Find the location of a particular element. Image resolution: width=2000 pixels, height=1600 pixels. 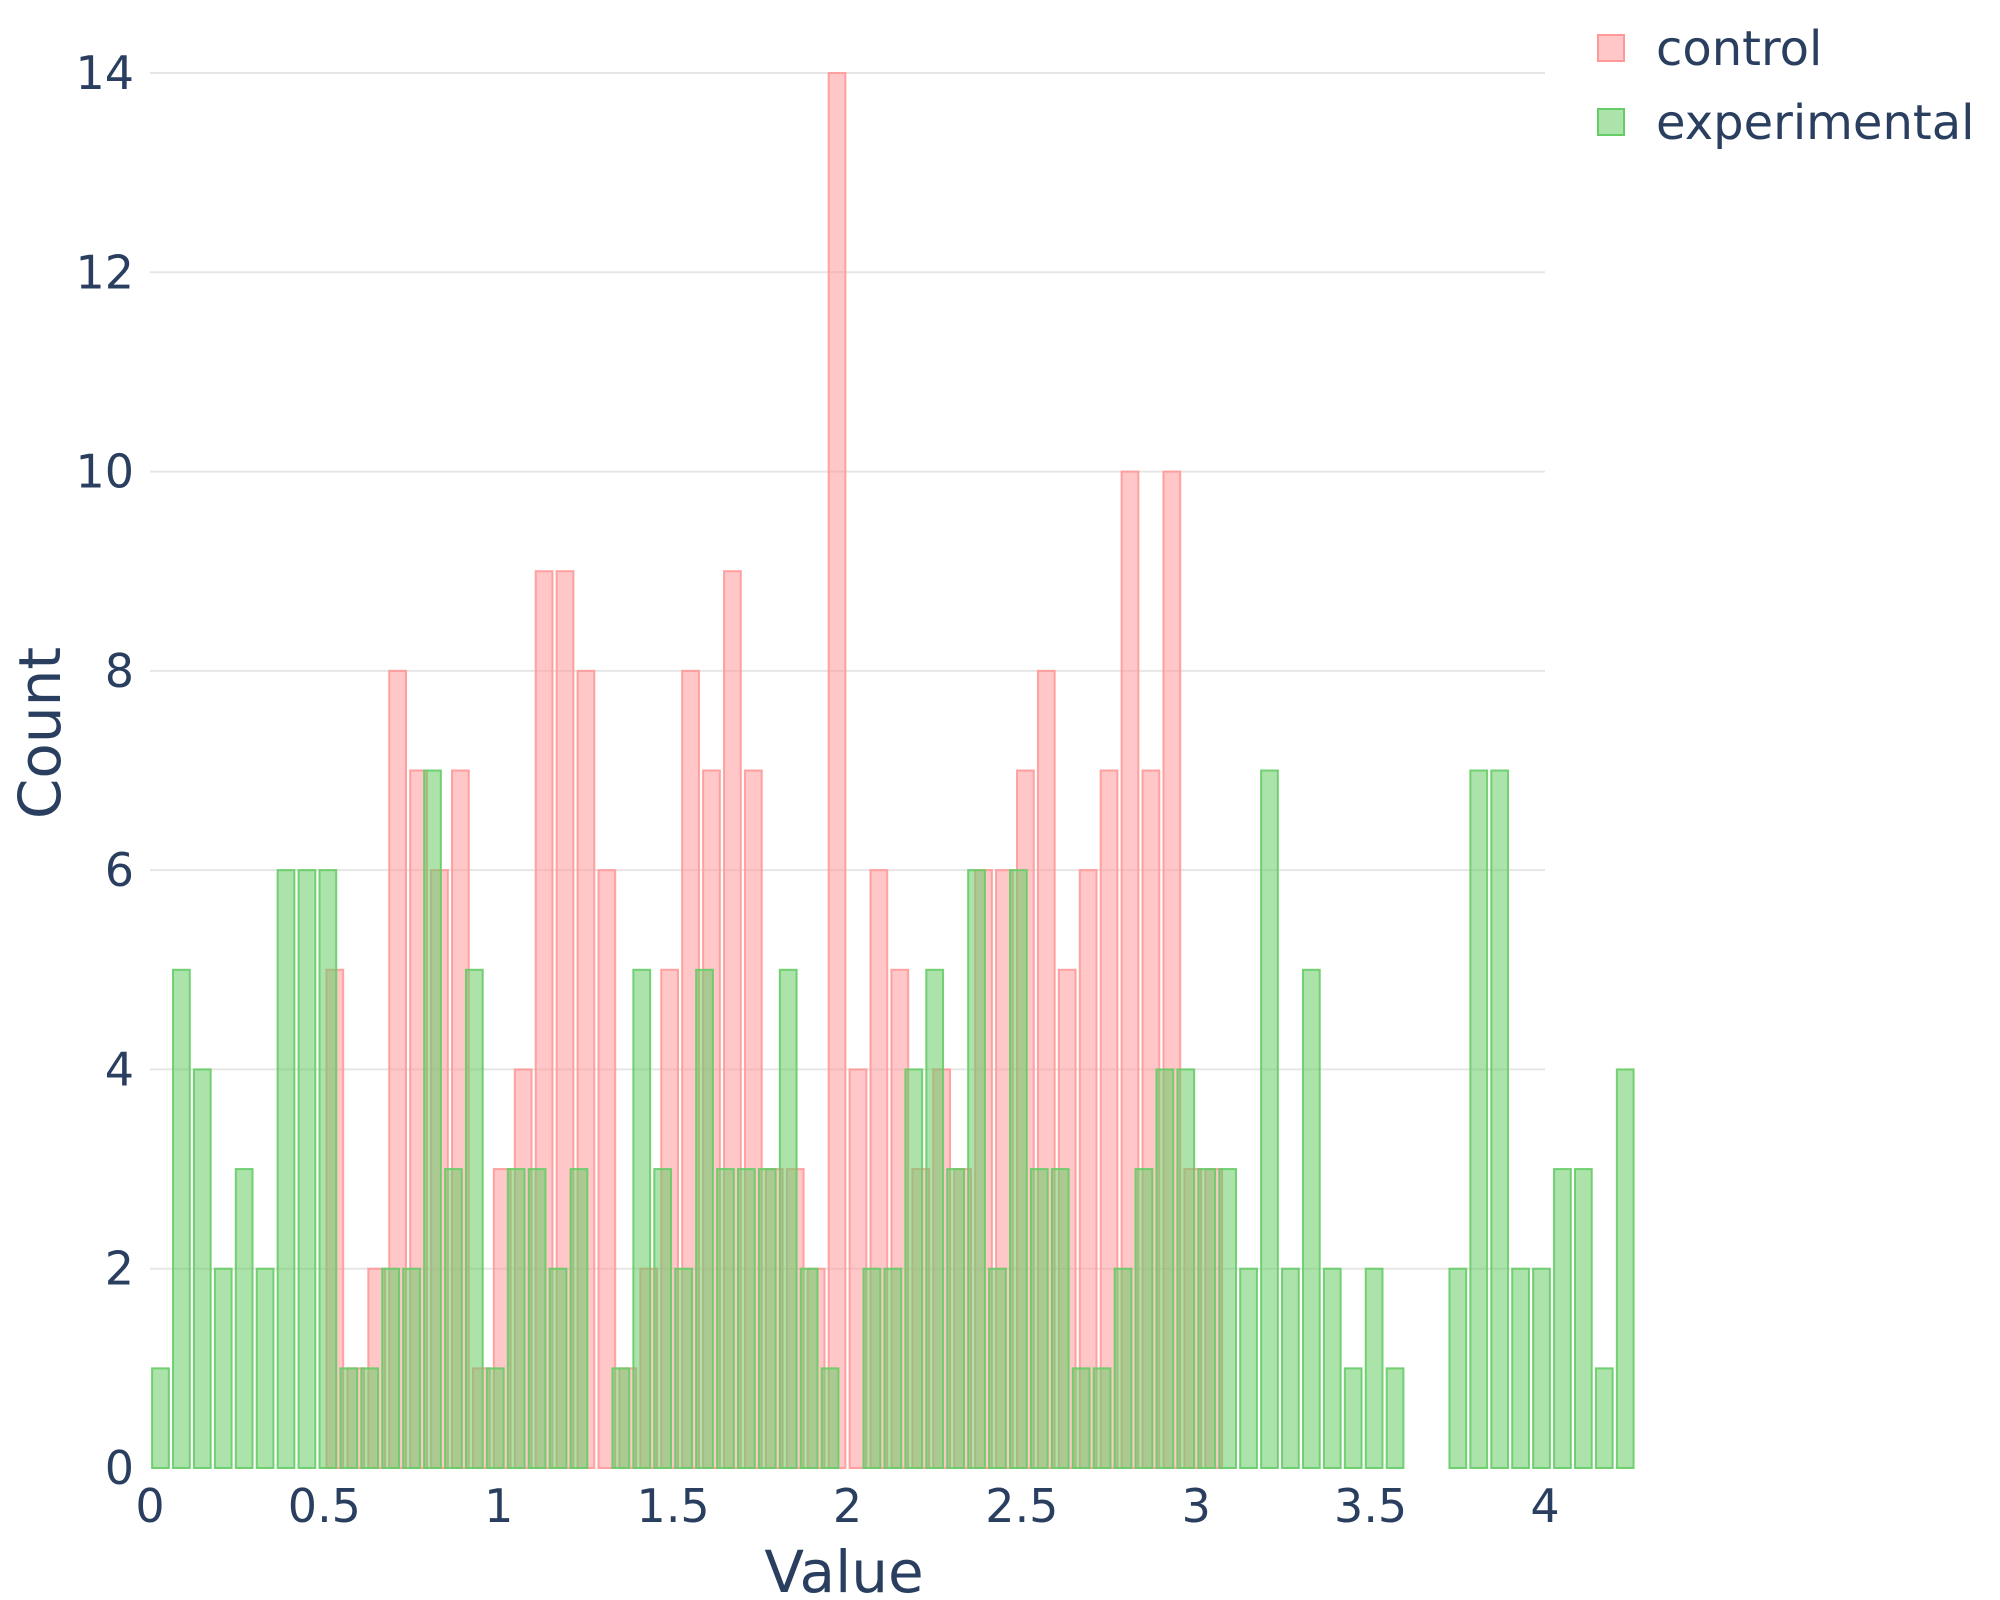

legend-swatch-experimental is located at coordinates (1611, 122).